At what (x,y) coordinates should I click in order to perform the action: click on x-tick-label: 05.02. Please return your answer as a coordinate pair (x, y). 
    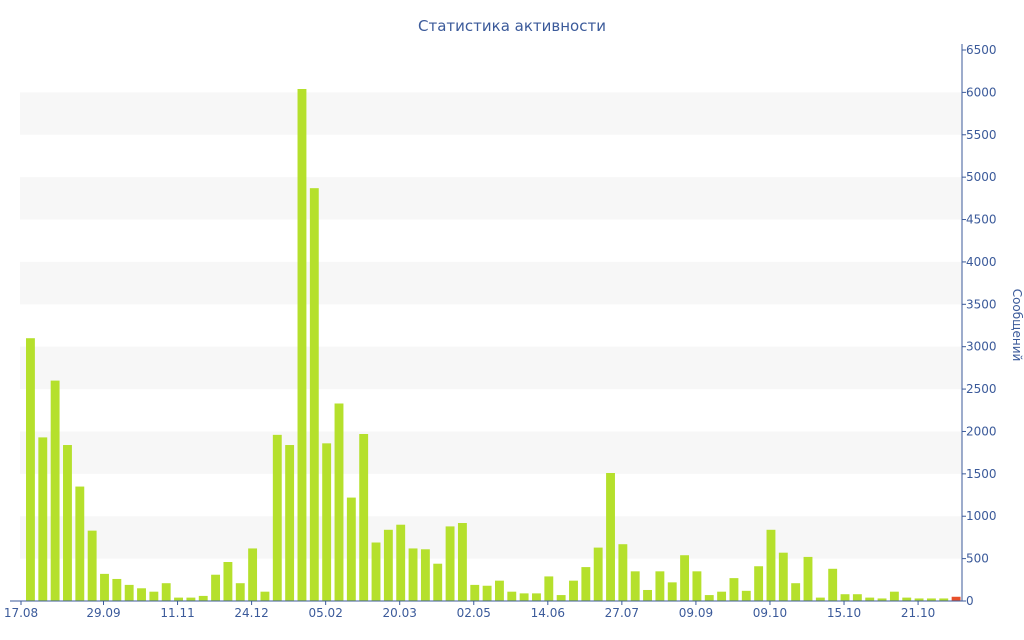
    Looking at the image, I should click on (325, 613).